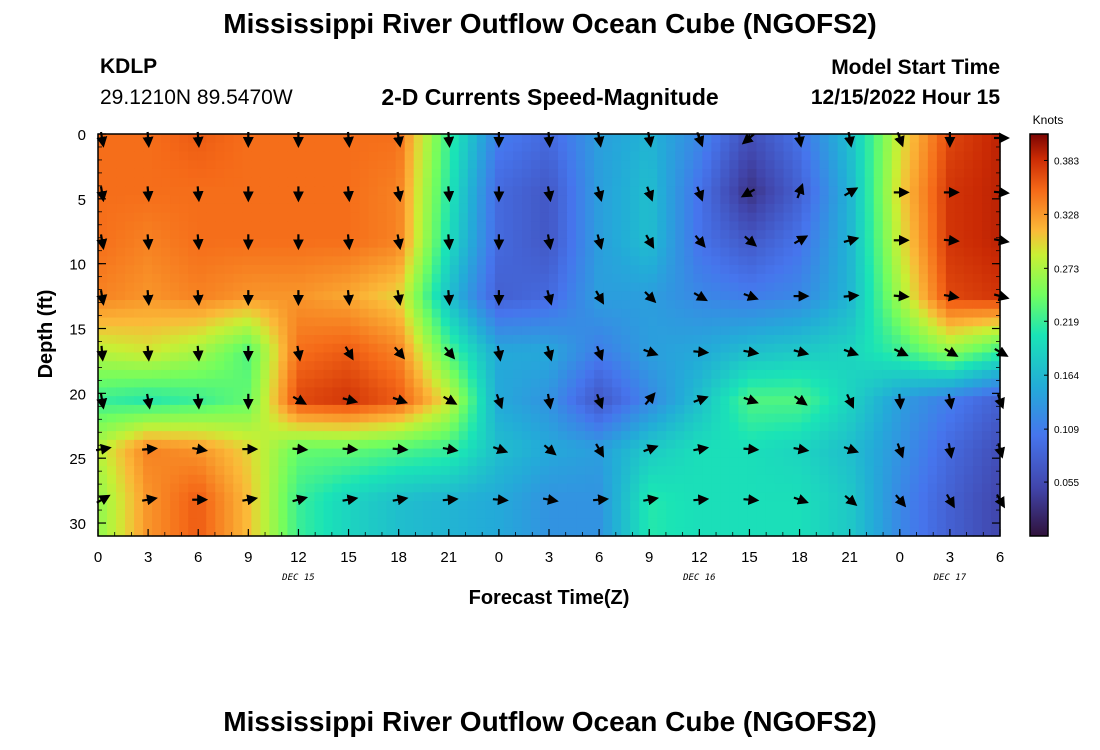 The image size is (1100, 750). What do you see at coordinates (915, 67) in the screenshot?
I see `model-start-label: Model Start Time` at bounding box center [915, 67].